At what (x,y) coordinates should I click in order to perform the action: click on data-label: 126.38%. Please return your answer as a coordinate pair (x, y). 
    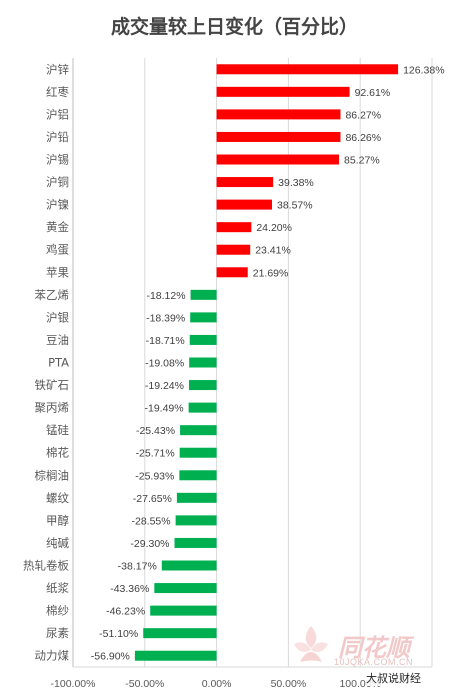
    Looking at the image, I should click on (423, 70).